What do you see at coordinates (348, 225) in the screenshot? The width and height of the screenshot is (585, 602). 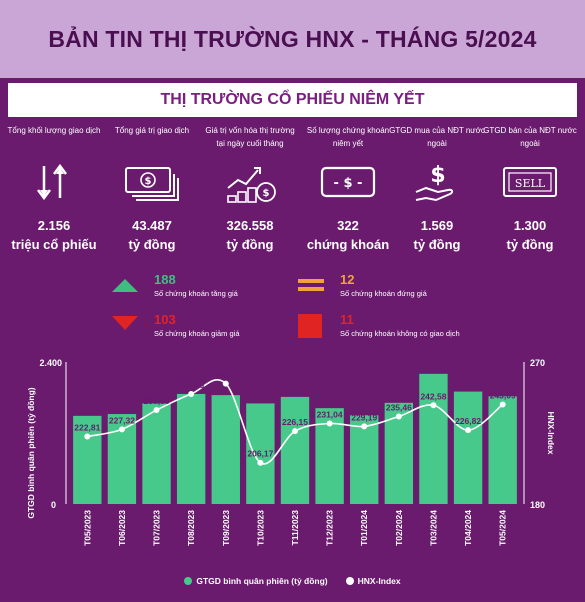 I see `stat-value: 322` at bounding box center [348, 225].